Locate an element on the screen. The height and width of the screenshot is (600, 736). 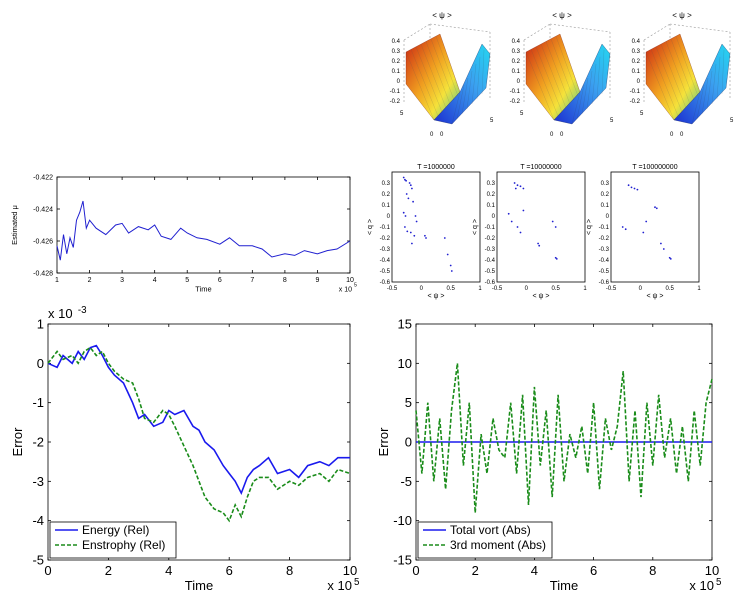
x-axis-exponent: 5 is located at coordinates (357, 582).